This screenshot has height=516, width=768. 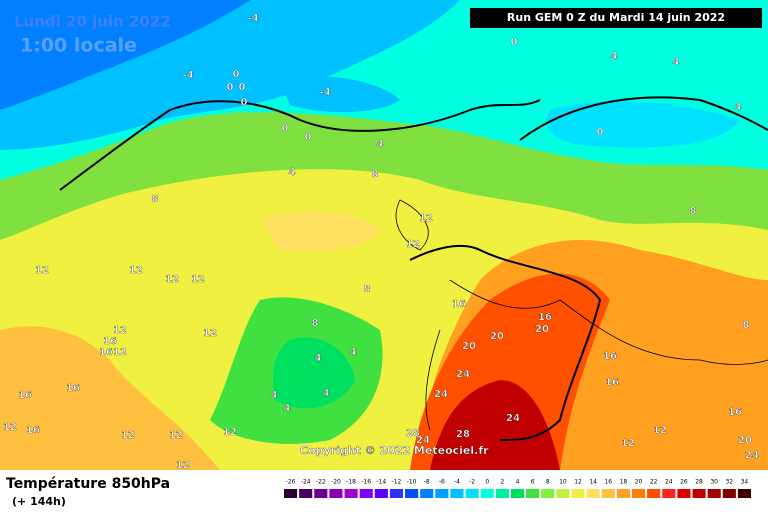 I want to click on colorbar-label: 0, so click(x=487, y=482).